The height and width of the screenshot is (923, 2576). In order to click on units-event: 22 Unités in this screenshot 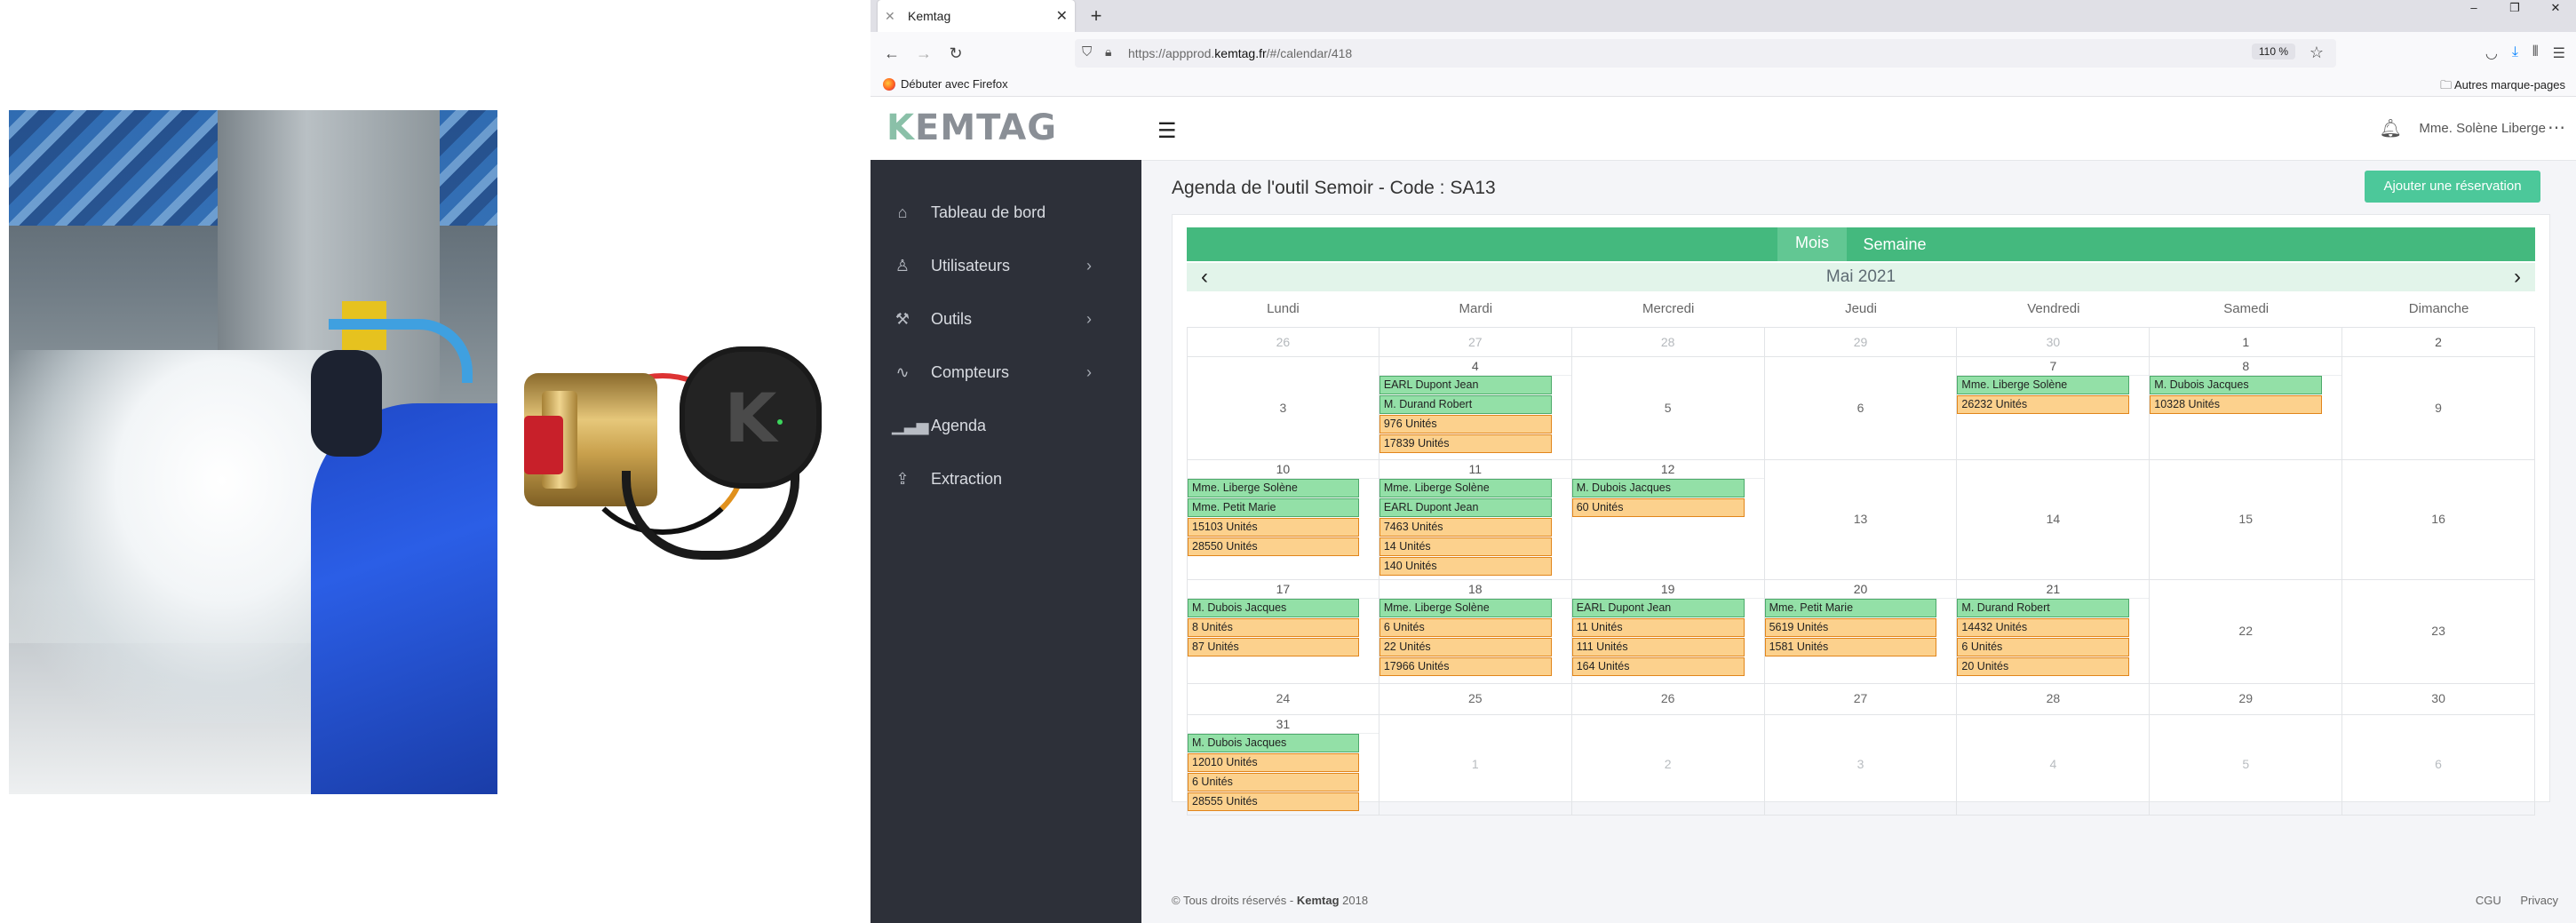, I will do `click(1465, 647)`.